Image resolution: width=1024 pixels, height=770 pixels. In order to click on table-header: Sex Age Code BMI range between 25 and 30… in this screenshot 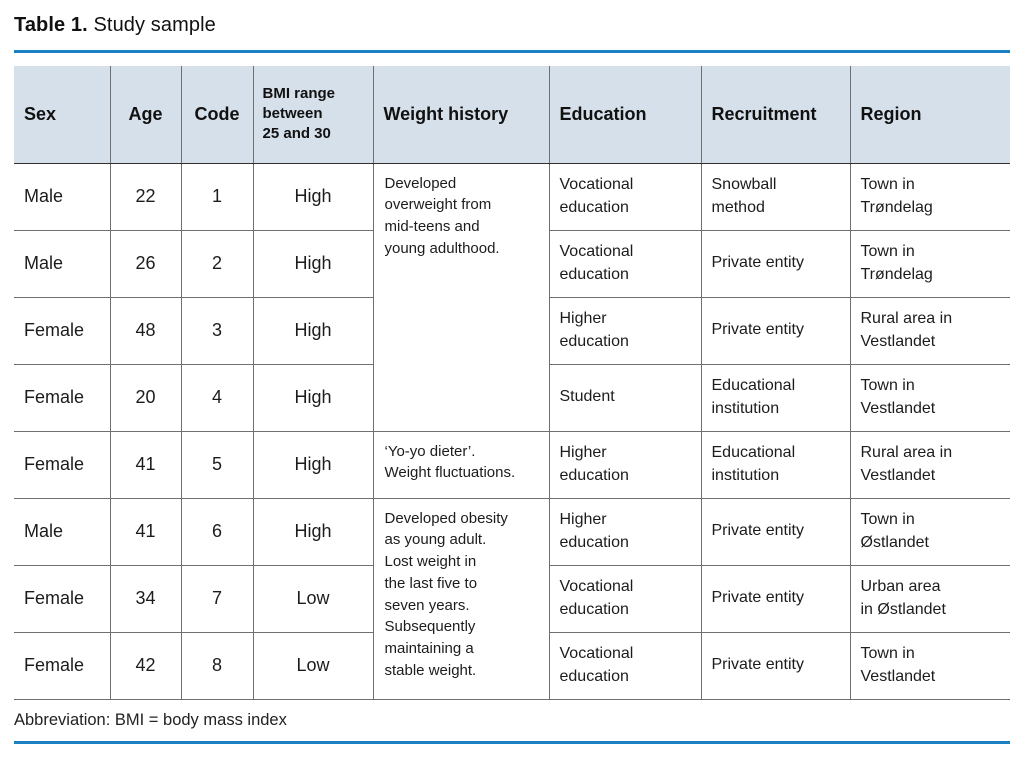, I will do `click(512, 115)`.